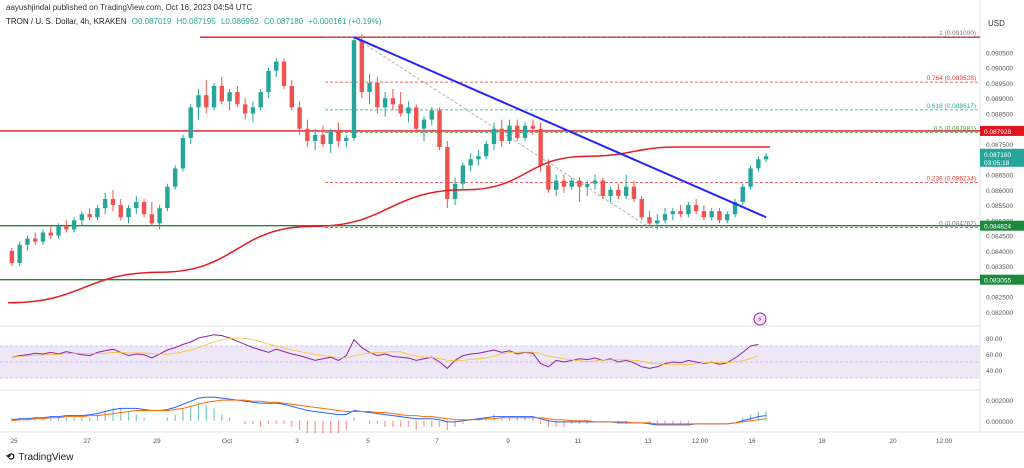  I want to click on alert-icon: ⚡, so click(760, 319).